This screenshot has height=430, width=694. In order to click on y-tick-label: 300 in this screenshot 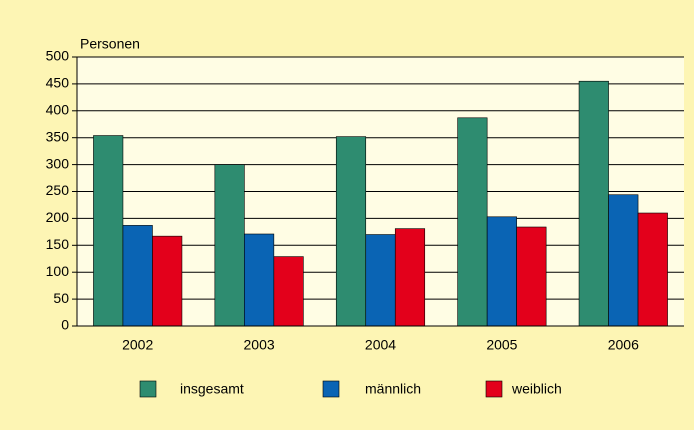, I will do `click(58, 163)`.